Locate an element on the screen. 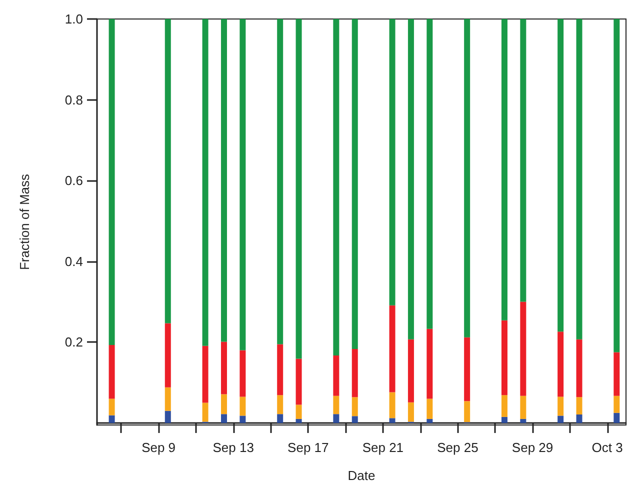 Image resolution: width=629 pixels, height=489 pixels. y-tick-label: 0.2 is located at coordinates (73, 342).